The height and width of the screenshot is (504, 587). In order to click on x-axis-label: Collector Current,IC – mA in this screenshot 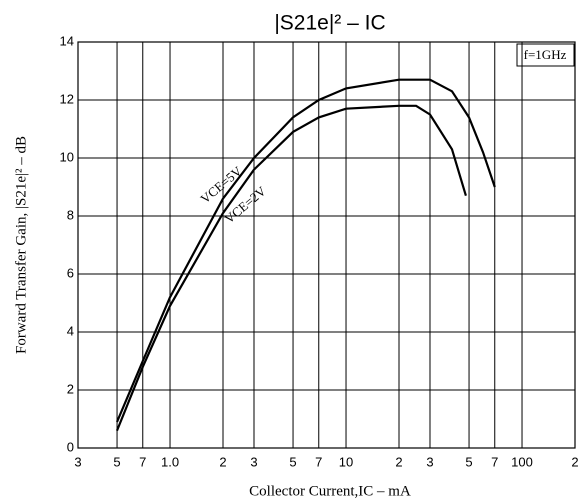, I will do `click(330, 491)`.